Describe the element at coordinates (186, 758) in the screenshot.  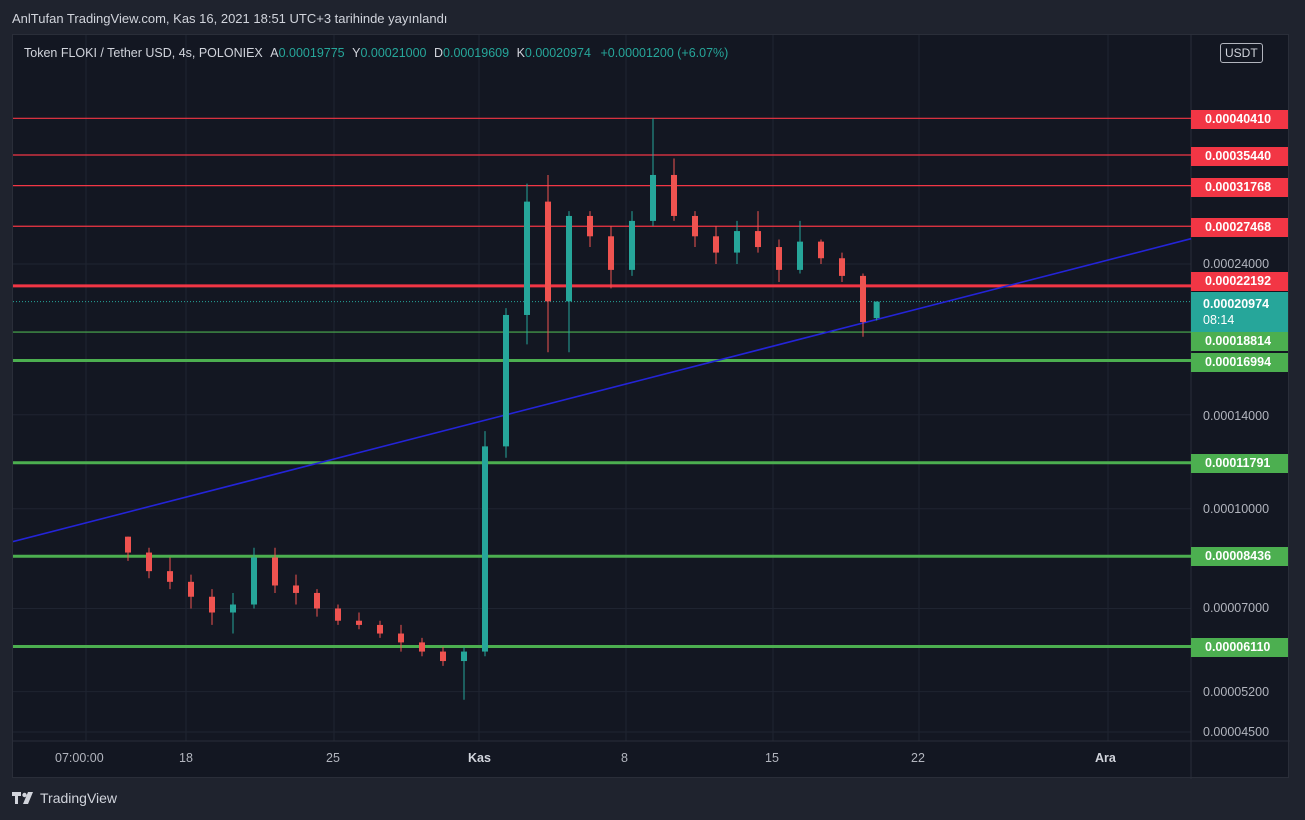
I see `date-tick-label: 18` at that location.